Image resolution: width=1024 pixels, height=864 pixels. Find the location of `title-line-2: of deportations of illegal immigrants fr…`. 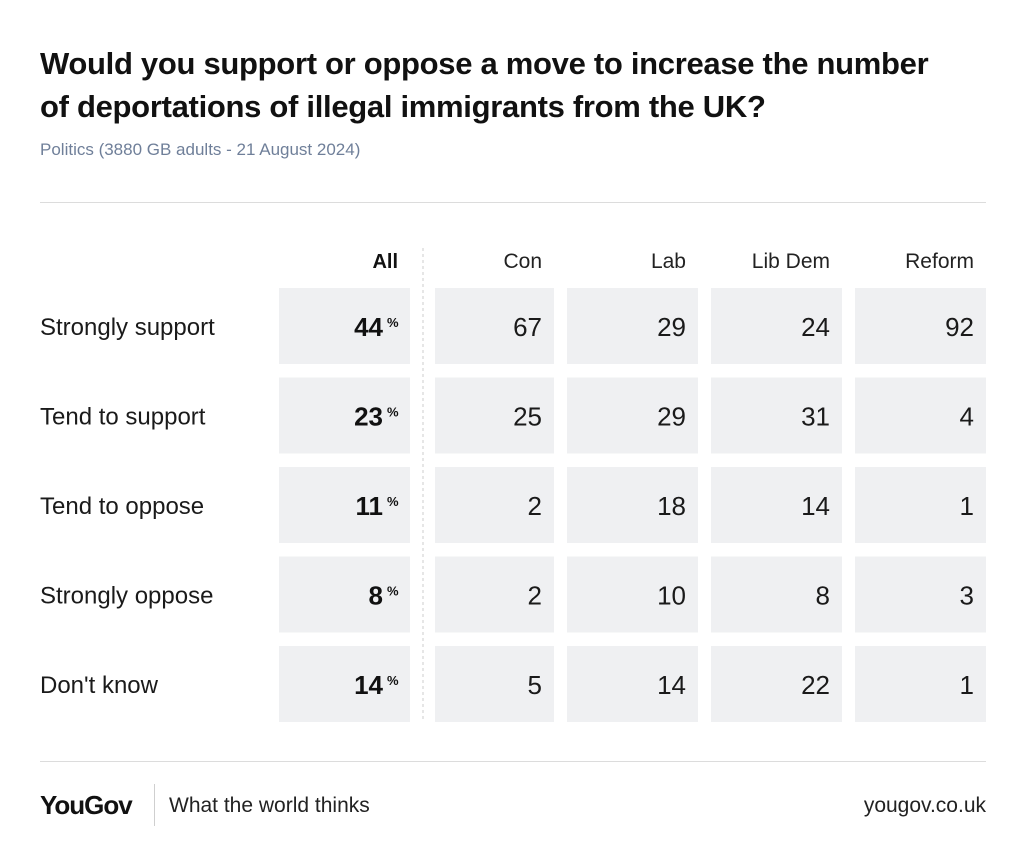

title-line-2: of deportations of illegal immigrants fr… is located at coordinates (403, 106).